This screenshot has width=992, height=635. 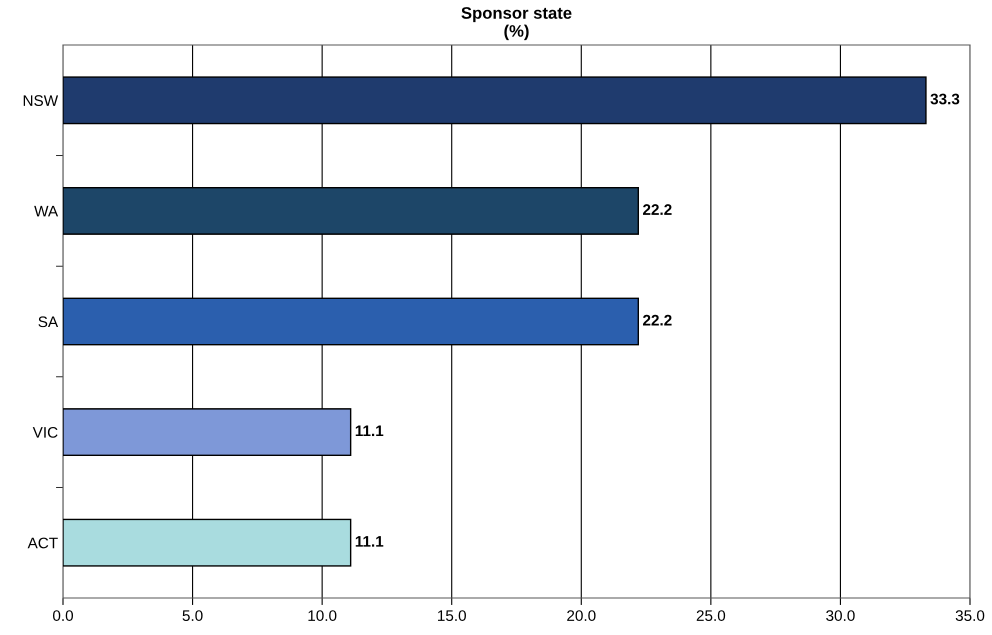 I want to click on chart-title: Sponsor state (%), so click(x=516, y=23).